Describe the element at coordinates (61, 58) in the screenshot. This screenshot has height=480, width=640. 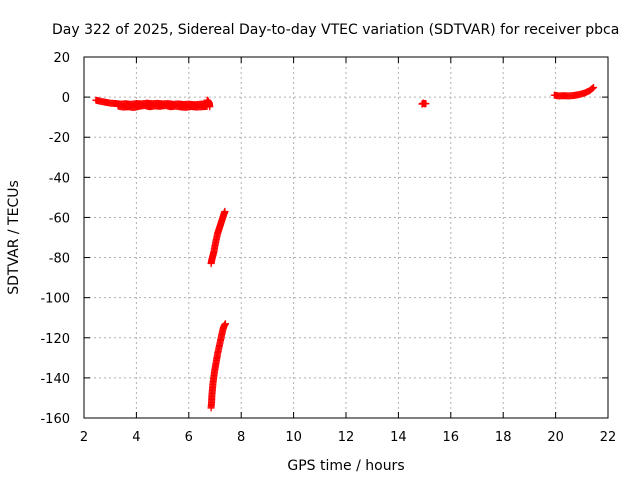
I see `y-tick-label: 20` at that location.